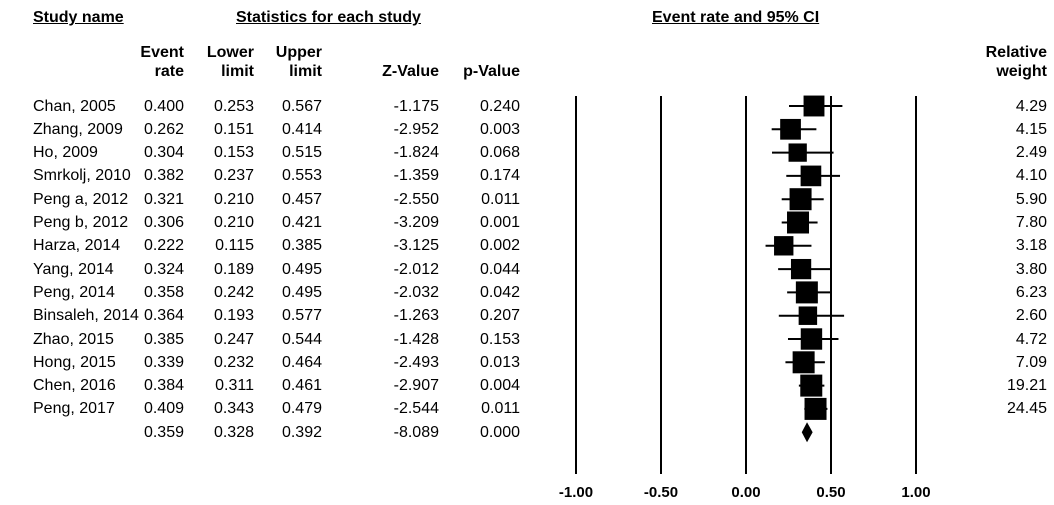  What do you see at coordinates (233, 316) in the screenshot?
I see `lower-limit-cell: 0.193` at bounding box center [233, 316].